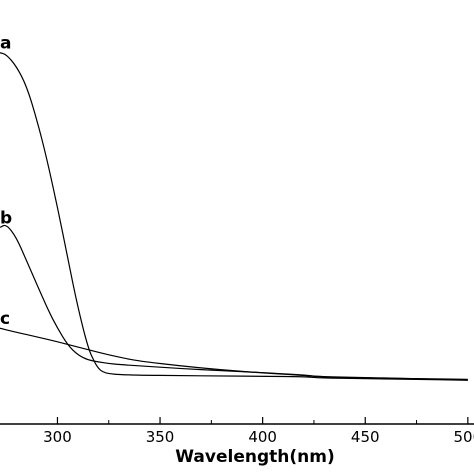 The width and height of the screenshot is (474, 474). I want to click on x-tick-label-450: 450, so click(365, 437).